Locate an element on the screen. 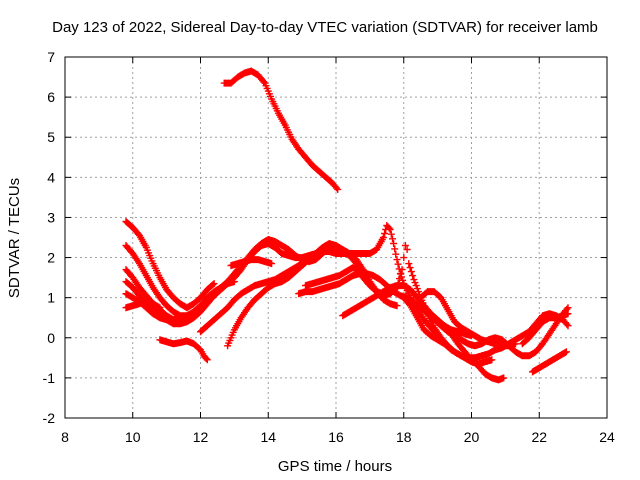  series-sat10 is located at coordinates (282, 295).